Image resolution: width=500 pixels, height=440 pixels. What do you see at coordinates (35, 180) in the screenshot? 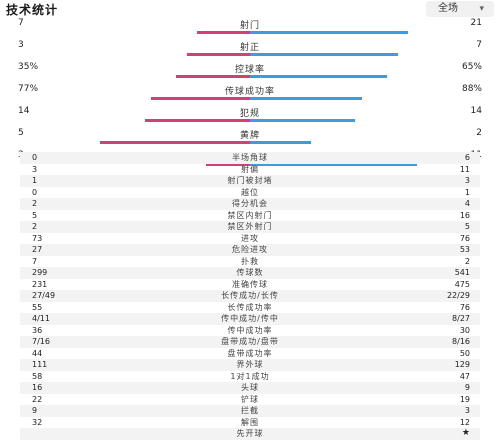
I see `home-value: 1` at bounding box center [35, 180].